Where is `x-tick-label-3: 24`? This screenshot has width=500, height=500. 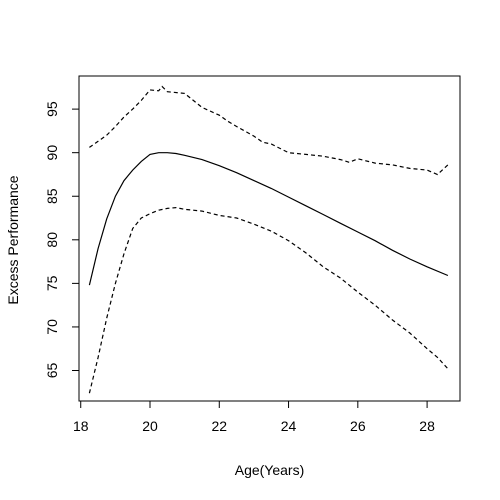
x-tick-label-3: 24 is located at coordinates (289, 426).